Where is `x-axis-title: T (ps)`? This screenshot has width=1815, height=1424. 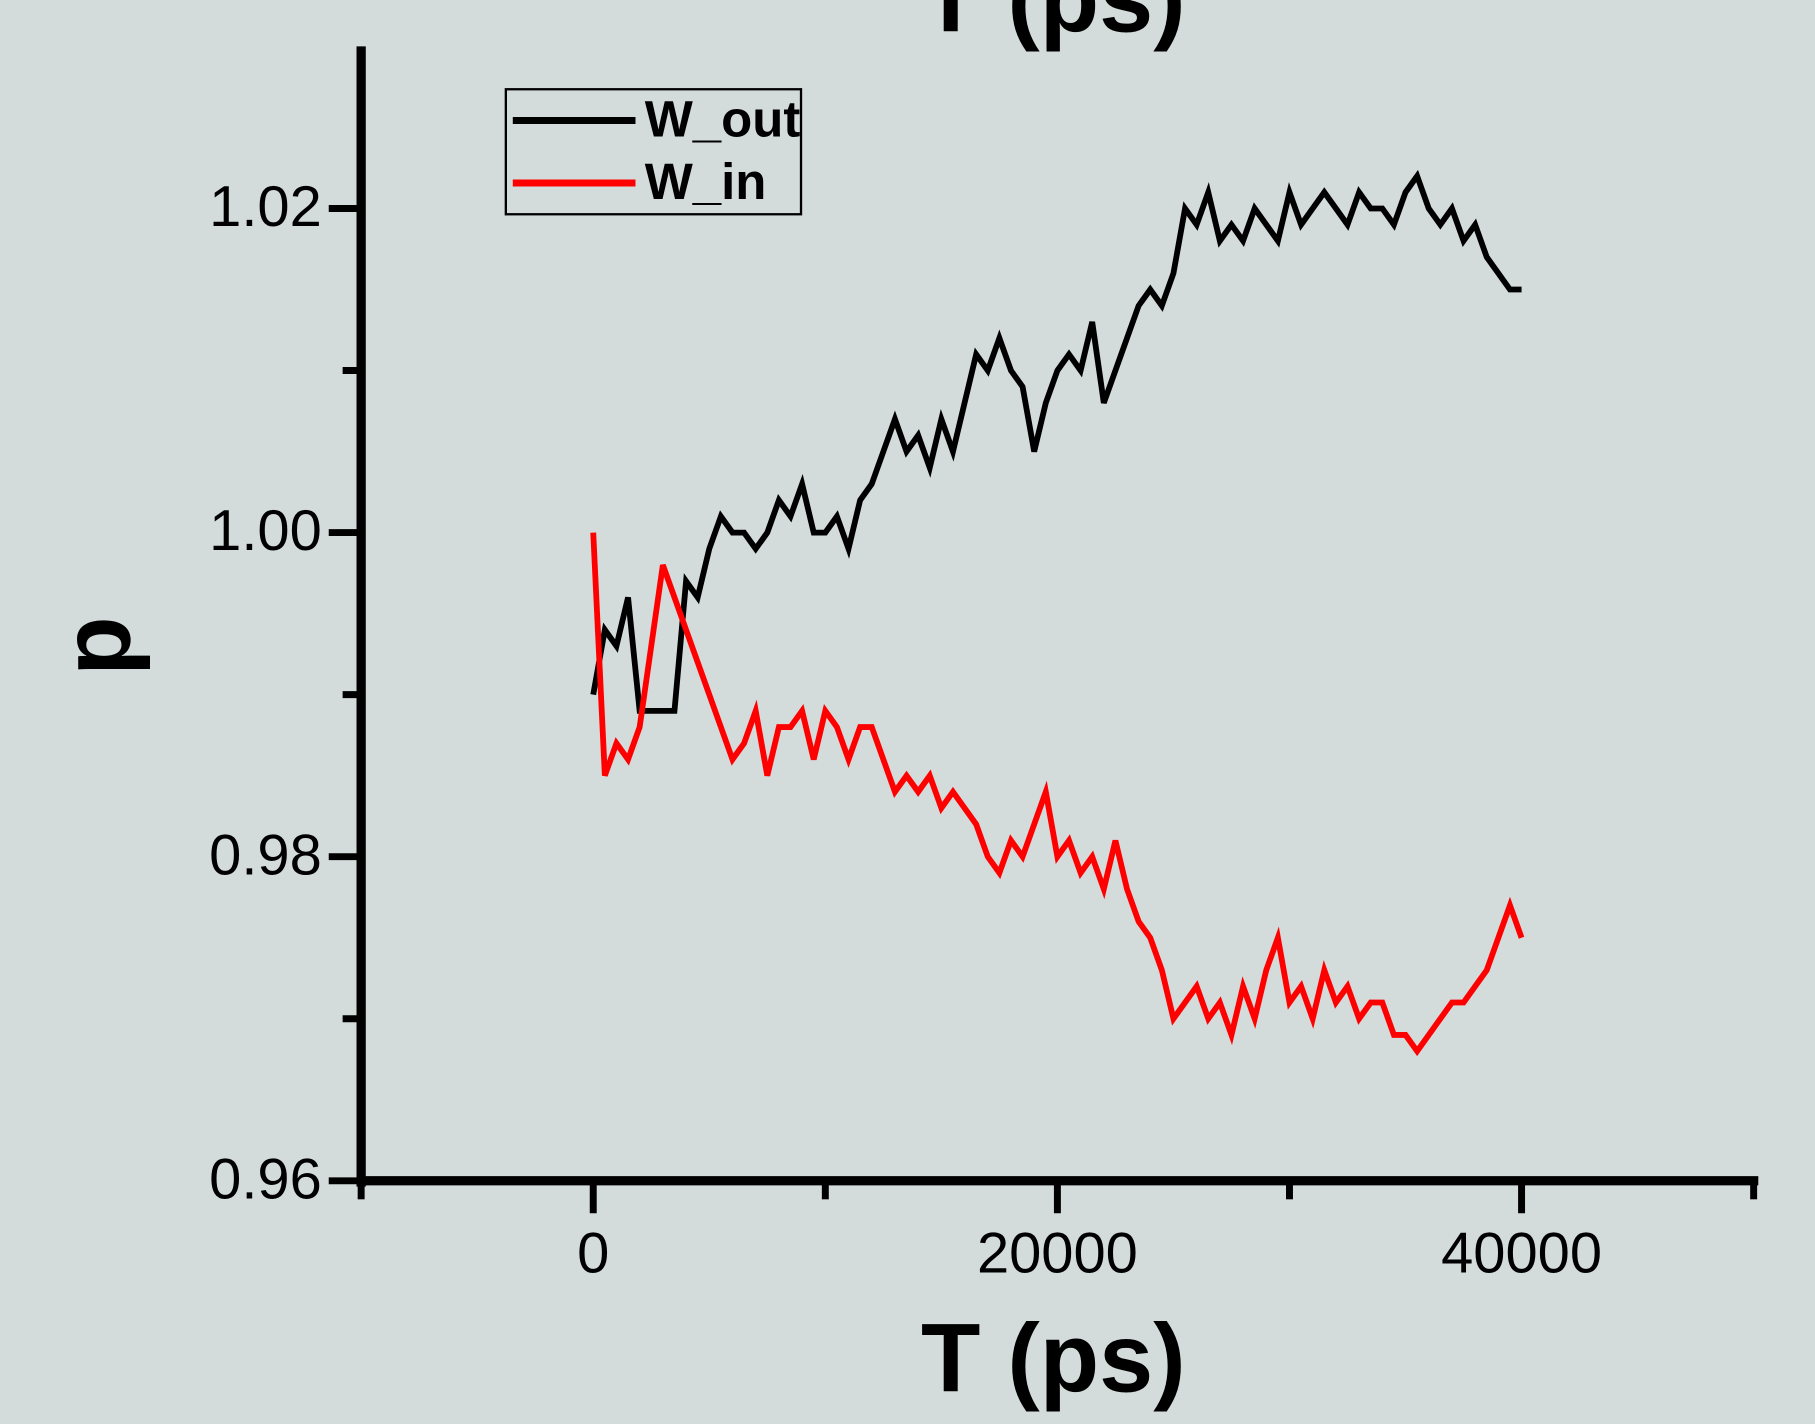 x-axis-title: T (ps) is located at coordinates (1053, 1358).